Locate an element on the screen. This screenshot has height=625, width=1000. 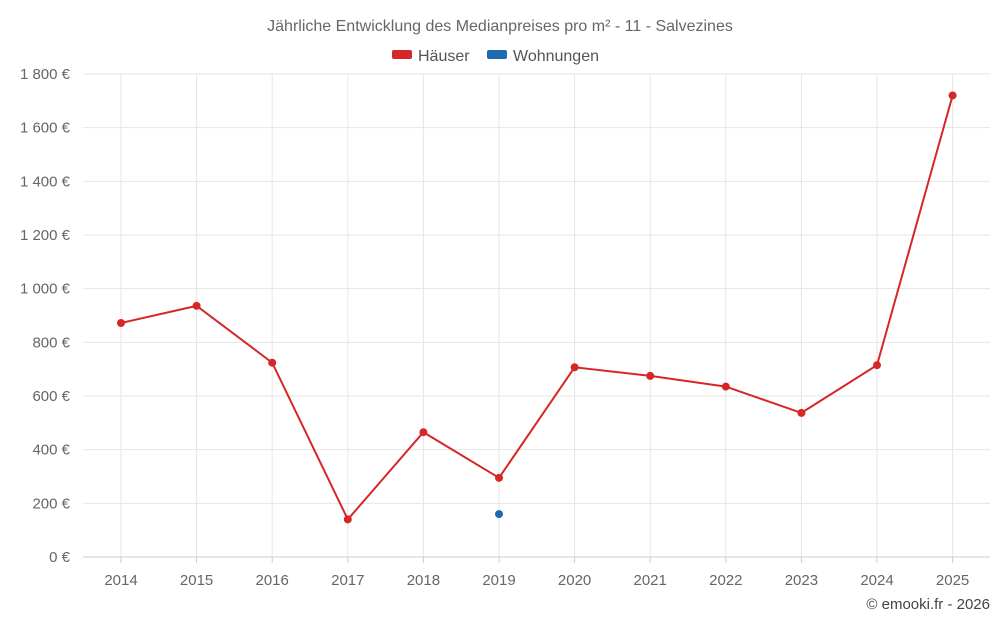
x-tick-label: 2016 is located at coordinates (272, 580).